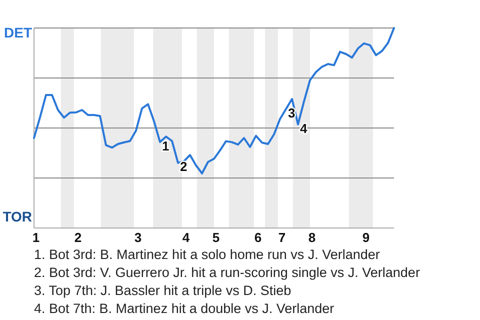 Image resolution: width=480 pixels, height=320 pixels. Describe the element at coordinates (138, 237) in the screenshot. I see `x-tick-label: 3` at that location.